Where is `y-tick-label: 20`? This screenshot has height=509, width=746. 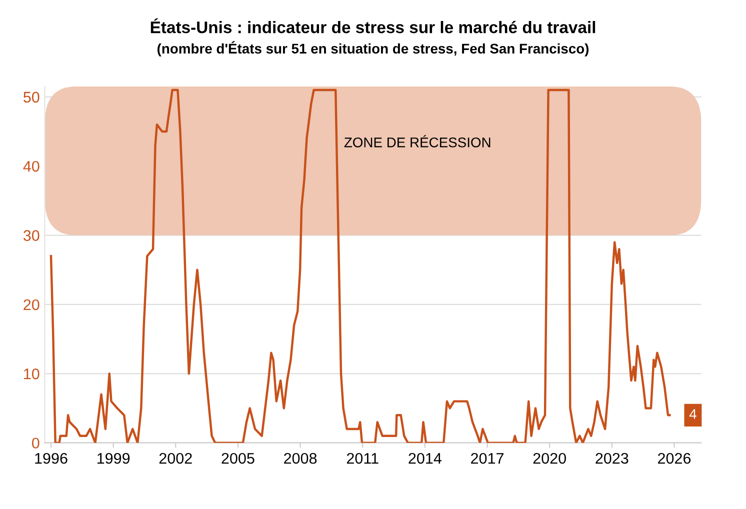 y-tick-label: 20 is located at coordinates (32, 304).